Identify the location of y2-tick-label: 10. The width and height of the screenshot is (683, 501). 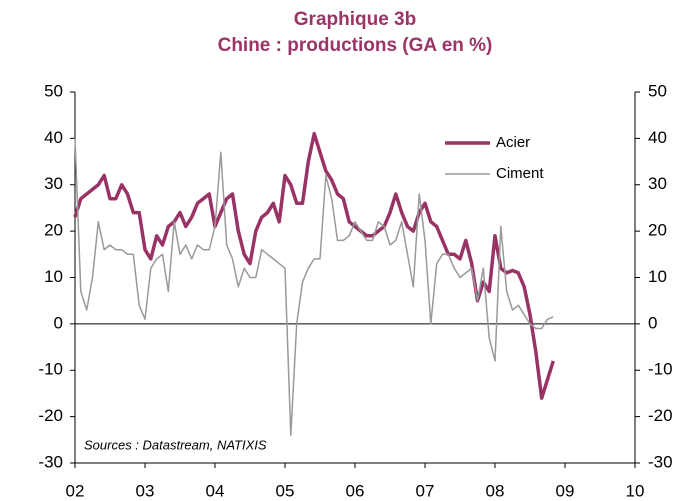
(657, 276).